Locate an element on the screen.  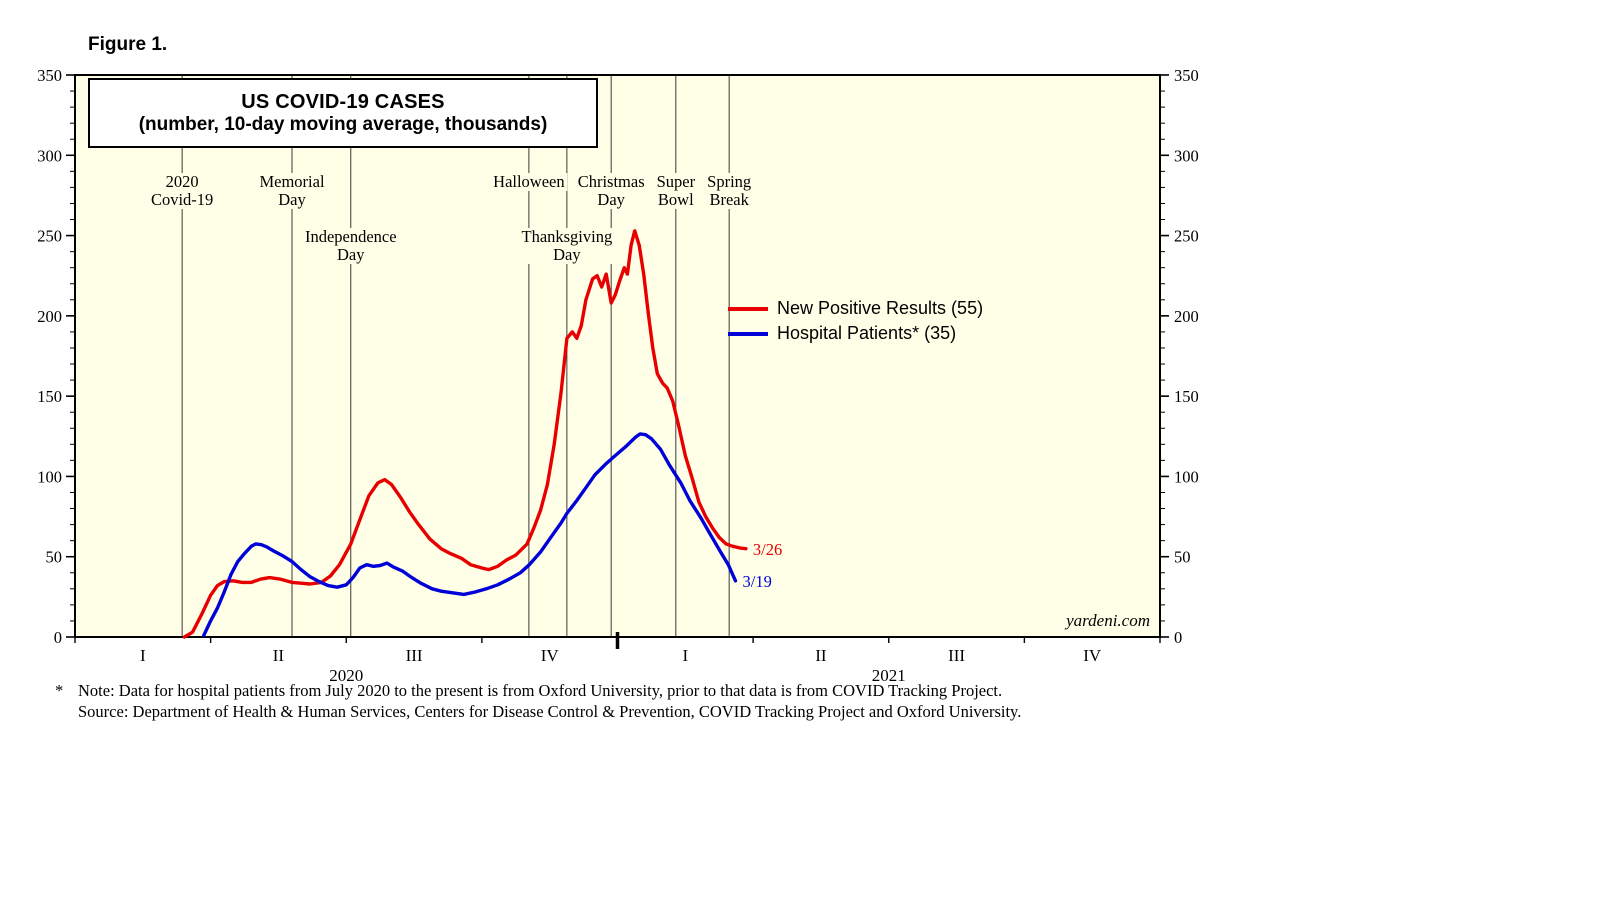
legend-item-new-positive-results: New Positive Results (55) is located at coordinates (855, 308).